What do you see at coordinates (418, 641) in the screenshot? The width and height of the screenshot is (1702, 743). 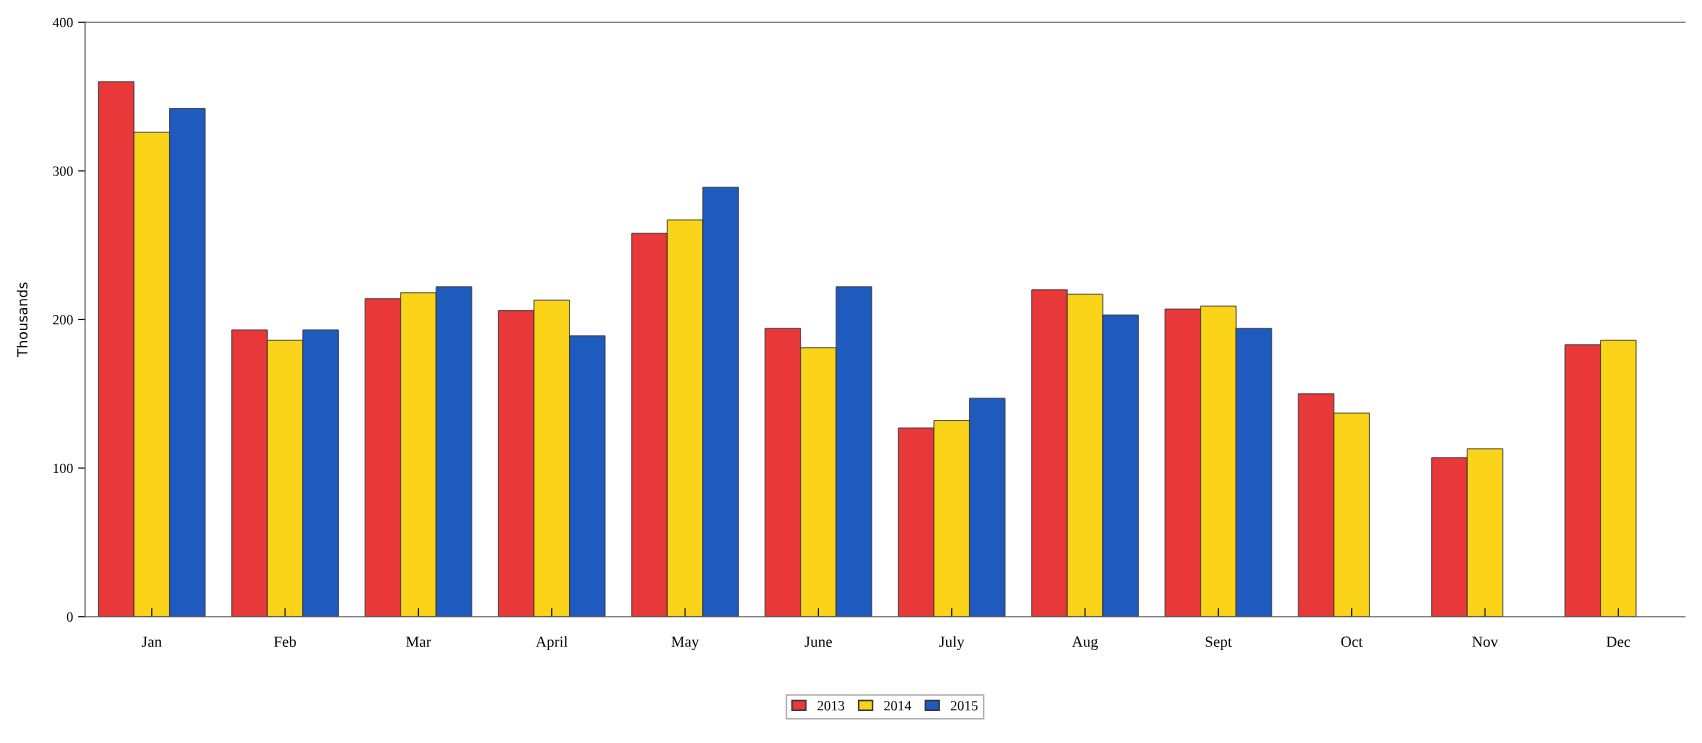 I see `x-tick-label: Mar` at bounding box center [418, 641].